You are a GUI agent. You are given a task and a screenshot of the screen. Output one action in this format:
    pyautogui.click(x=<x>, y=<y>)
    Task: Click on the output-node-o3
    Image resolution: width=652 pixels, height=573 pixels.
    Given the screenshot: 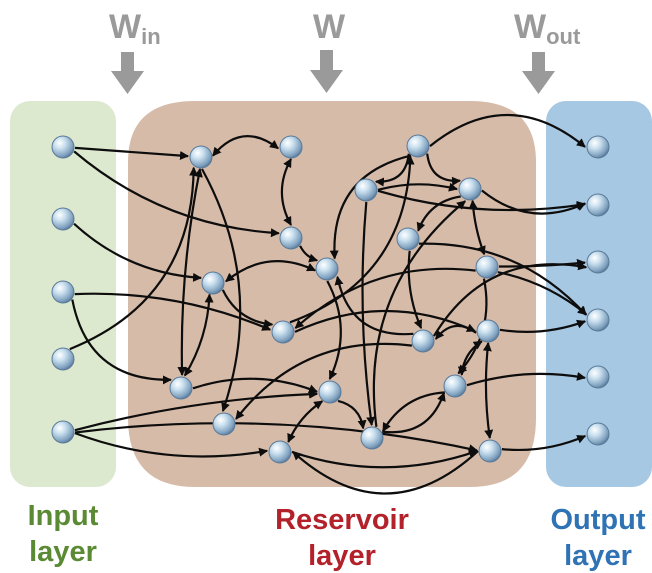 What is the action you would take?
    pyautogui.click(x=598, y=262)
    